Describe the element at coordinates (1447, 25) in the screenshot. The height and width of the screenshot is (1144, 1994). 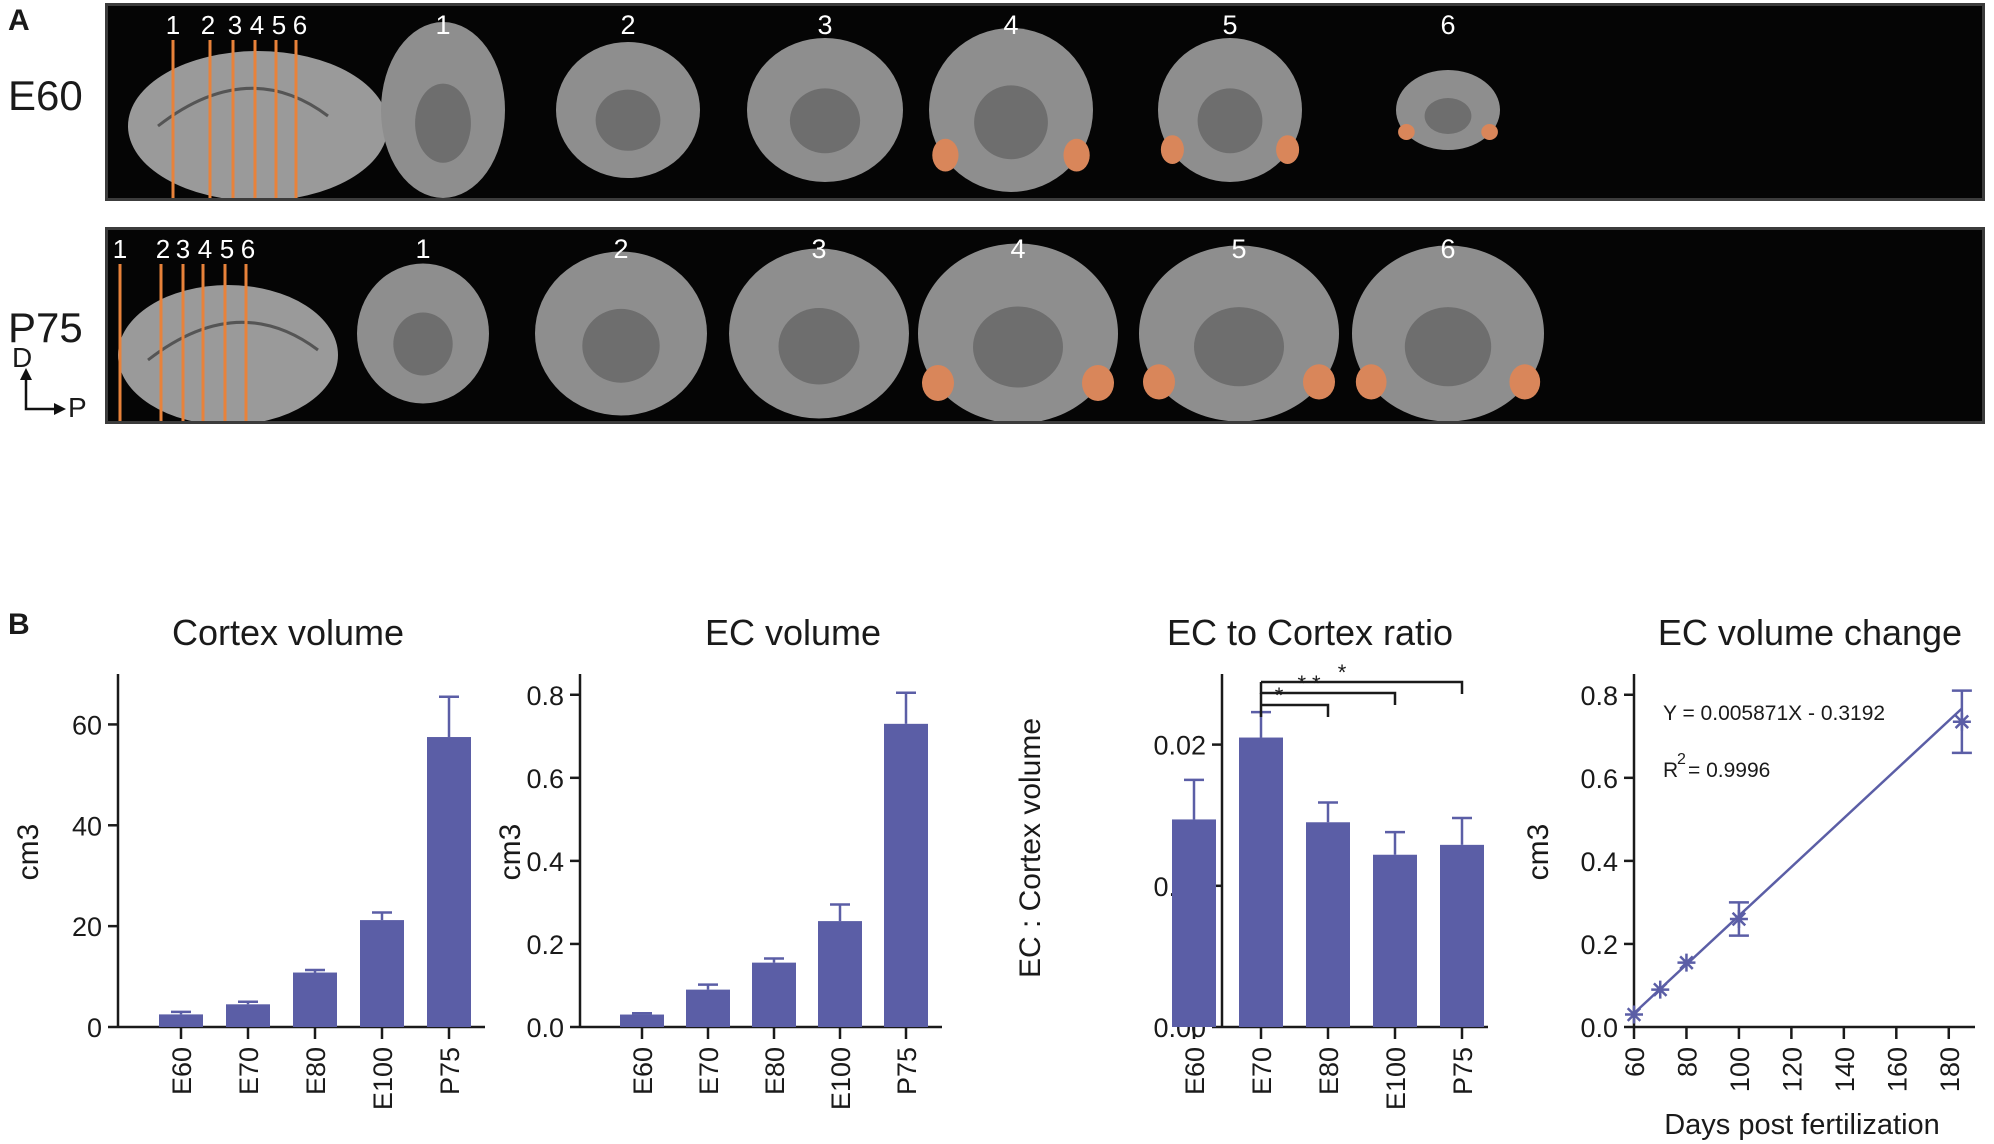
I see `e60-section-label-6: 6` at that location.